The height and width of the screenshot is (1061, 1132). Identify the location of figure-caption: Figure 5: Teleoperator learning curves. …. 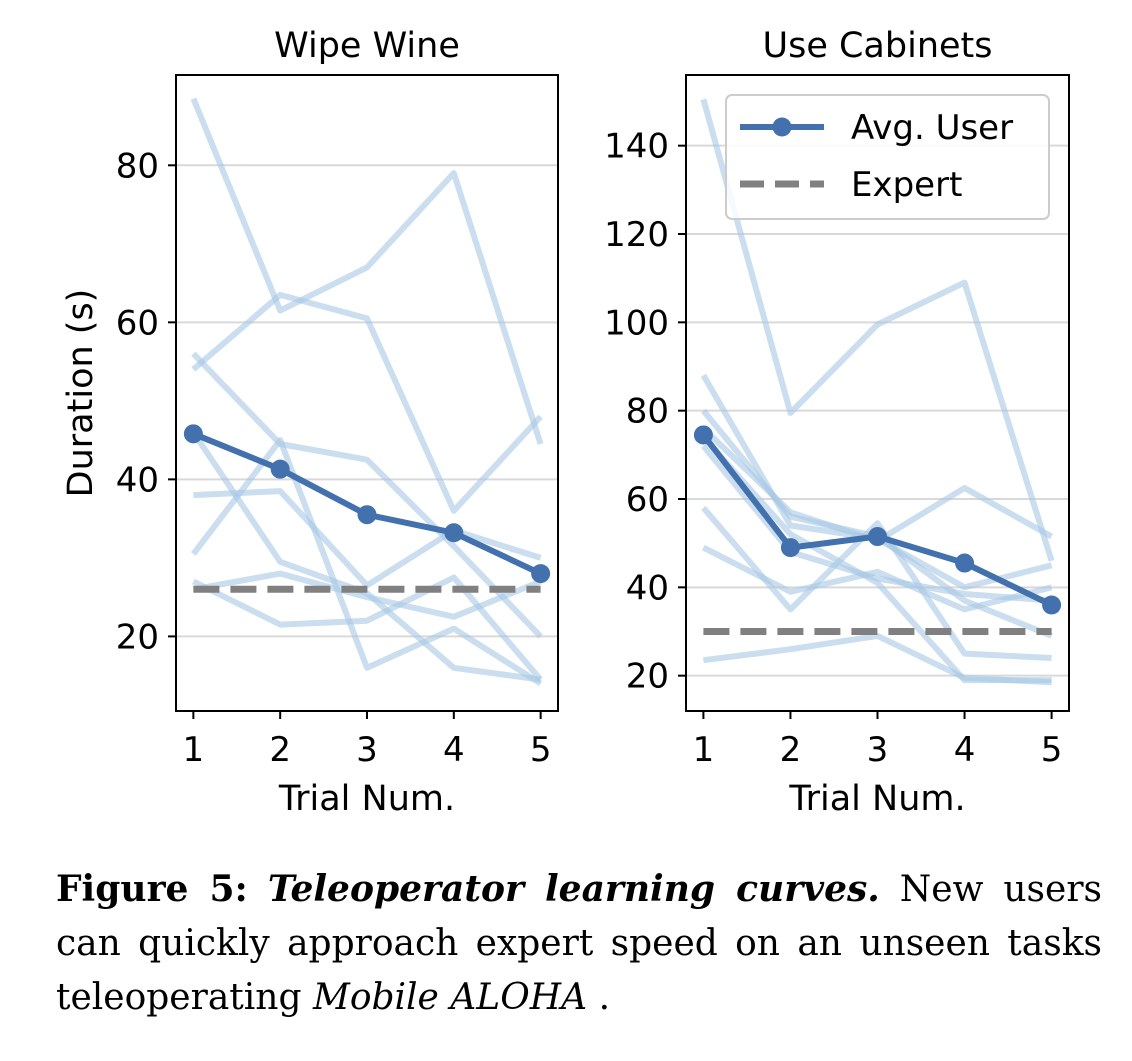
(579, 943).